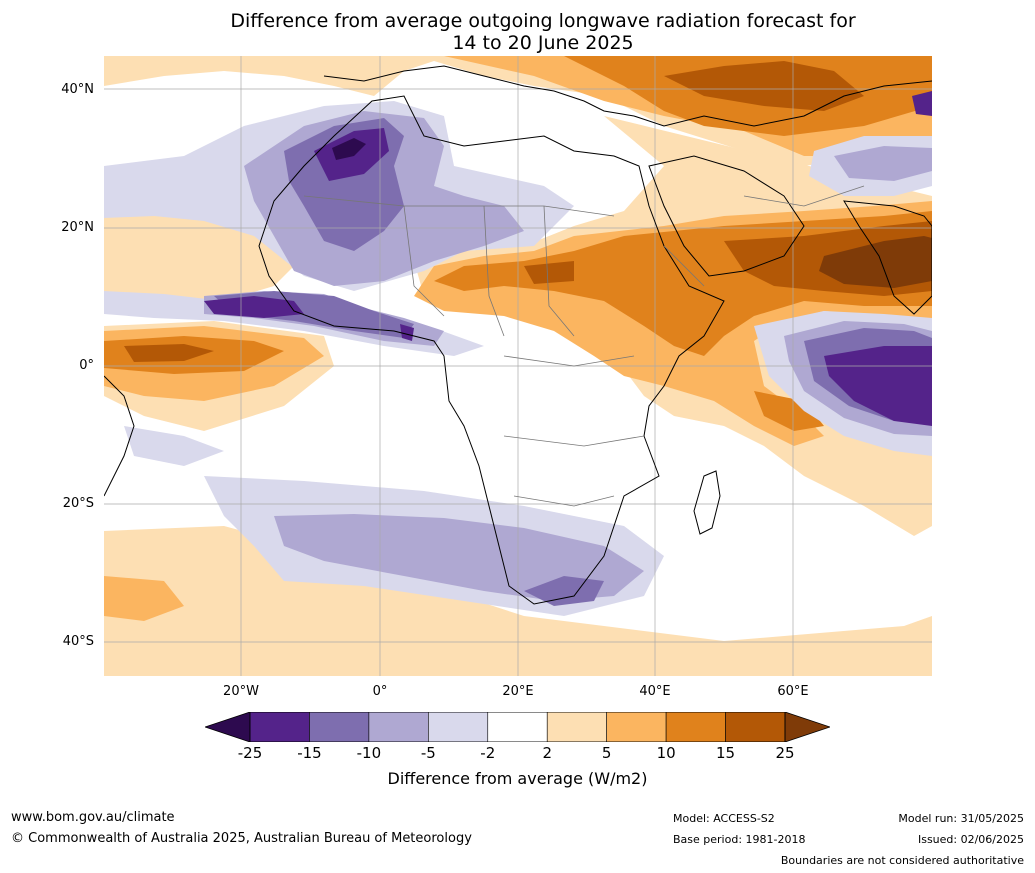 The width and height of the screenshot is (1035, 873). I want to click on lon-label-40e: 40°E, so click(655, 691).